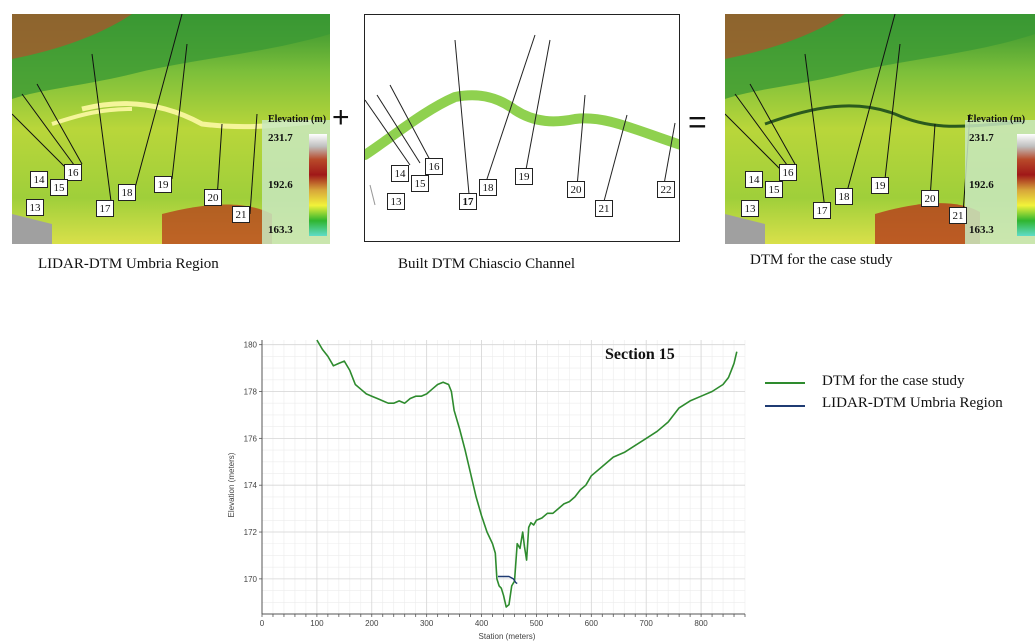 The width and height of the screenshot is (1035, 644). What do you see at coordinates (251, 438) in the screenshot?
I see `y-tick-label: 176` at bounding box center [251, 438].